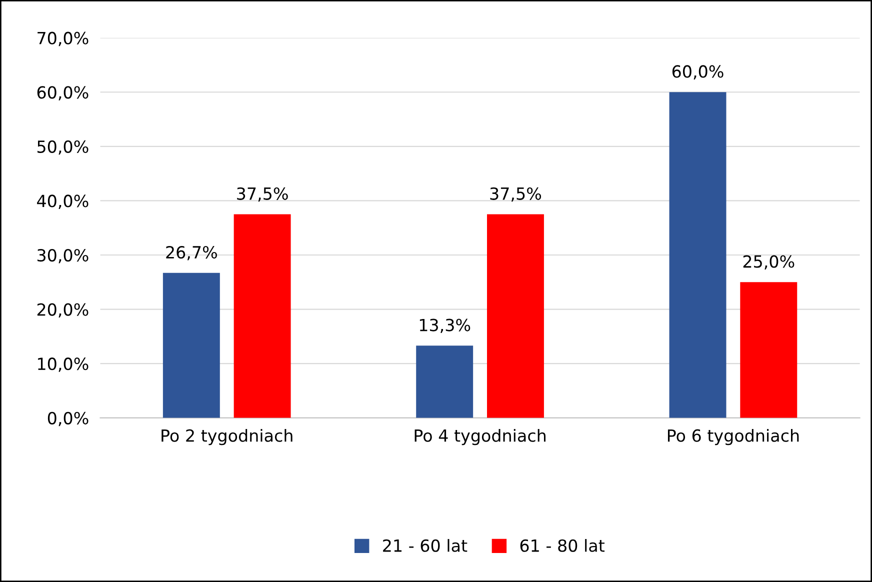  Describe the element at coordinates (62, 310) in the screenshot. I see `y-tick-label: 20,0%` at that location.